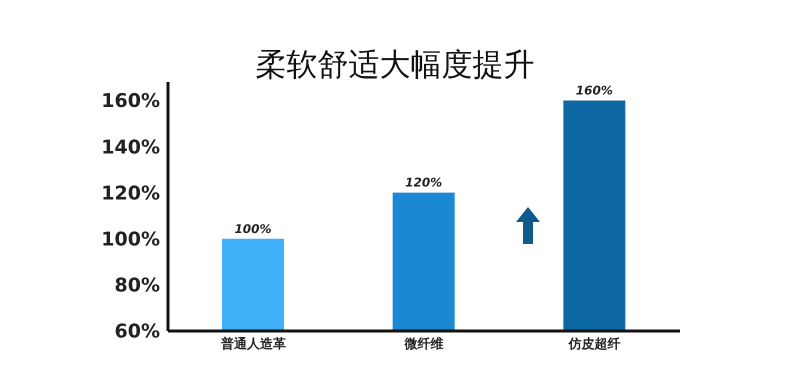  What do you see at coordinates (130, 193) in the screenshot?
I see `y-tick-label: 120%` at bounding box center [130, 193].